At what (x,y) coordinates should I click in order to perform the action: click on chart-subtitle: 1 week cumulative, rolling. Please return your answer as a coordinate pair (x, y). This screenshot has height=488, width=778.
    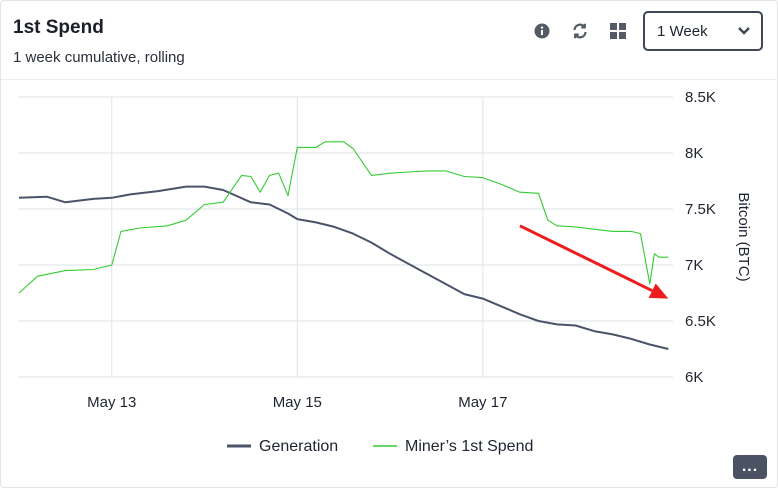
    Looking at the image, I should click on (99, 57).